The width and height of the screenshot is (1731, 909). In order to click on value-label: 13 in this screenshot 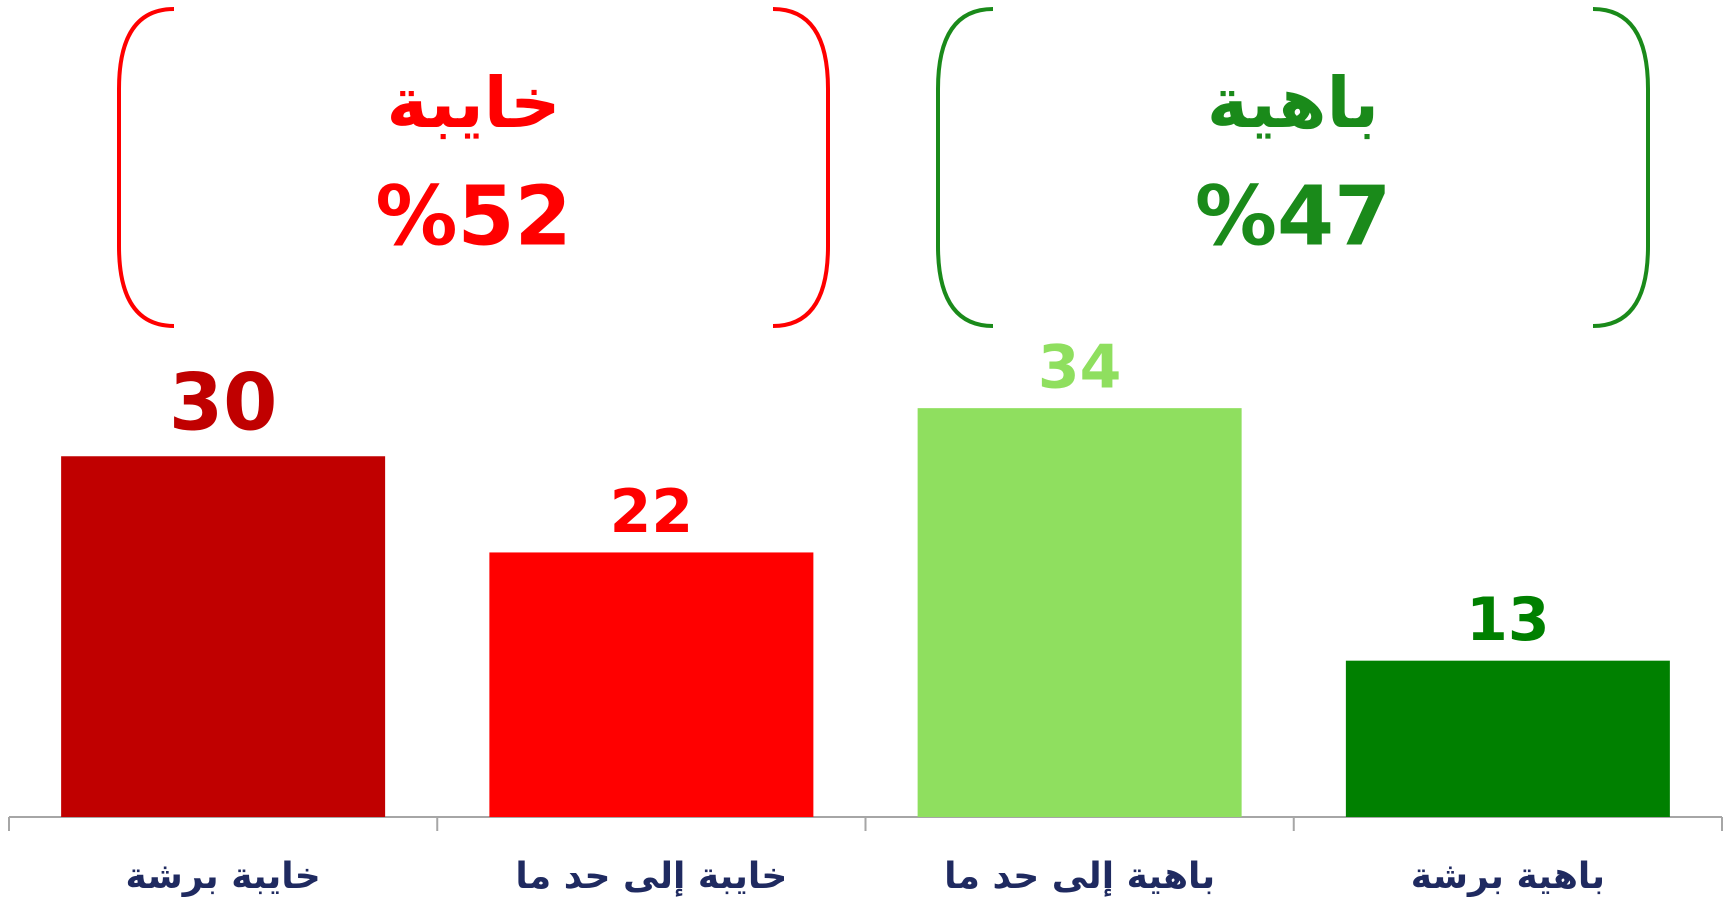, I will do `click(1508, 620)`.